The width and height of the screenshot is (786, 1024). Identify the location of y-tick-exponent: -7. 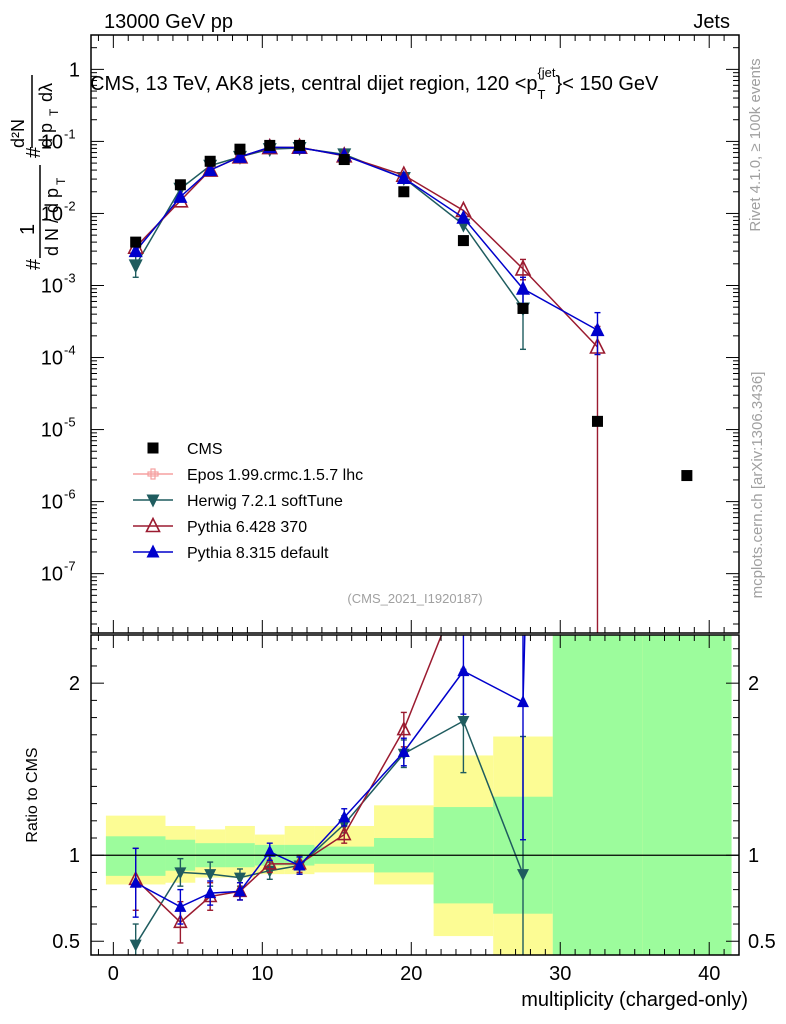
(70, 566).